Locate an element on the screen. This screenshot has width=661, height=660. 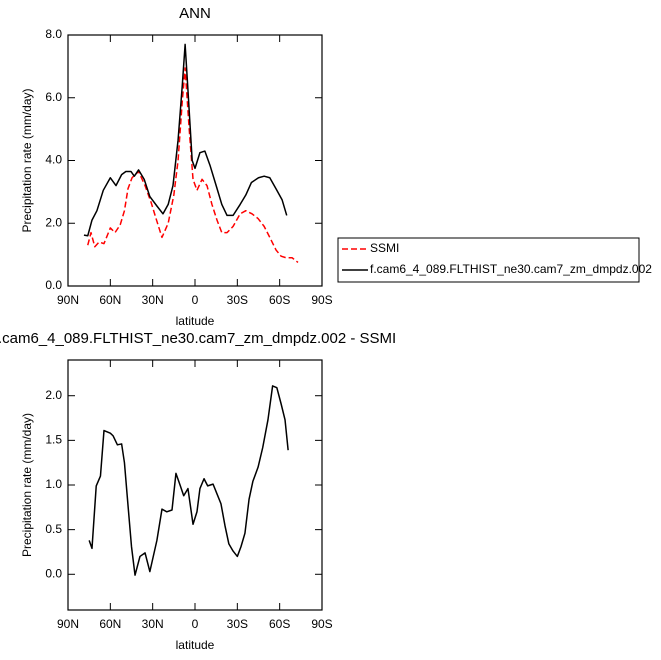
legend-label: SSMI is located at coordinates (384, 248).